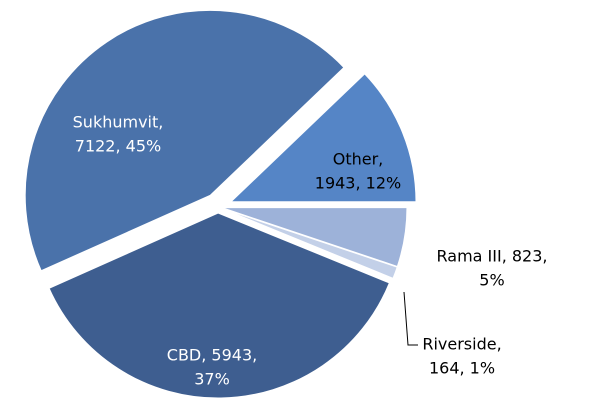 The width and height of the screenshot is (589, 412). What do you see at coordinates (492, 256) in the screenshot?
I see `data-label: Rama III, 823,` at bounding box center [492, 256].